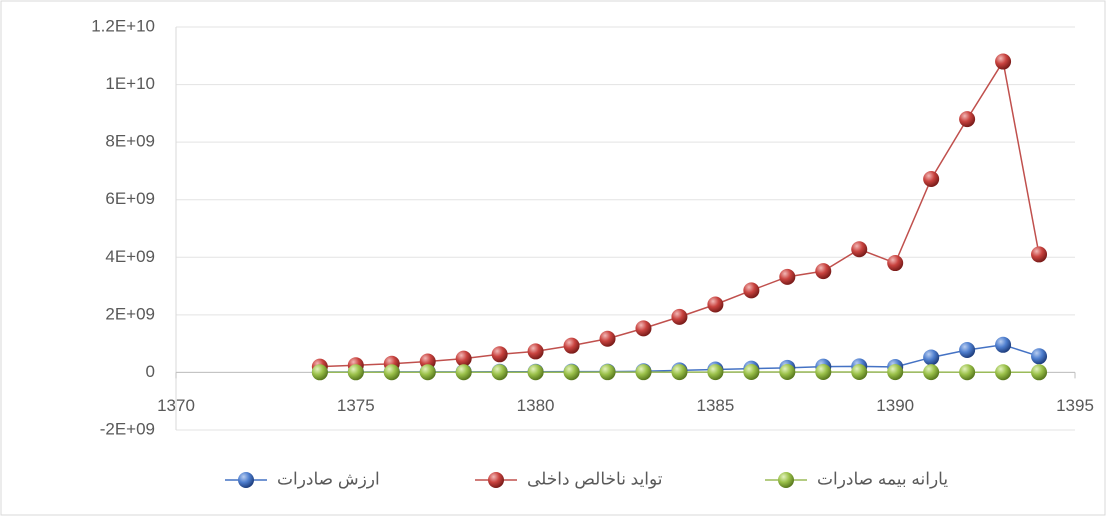  I want to click on y-tick-label: -2E+09, so click(127, 428).